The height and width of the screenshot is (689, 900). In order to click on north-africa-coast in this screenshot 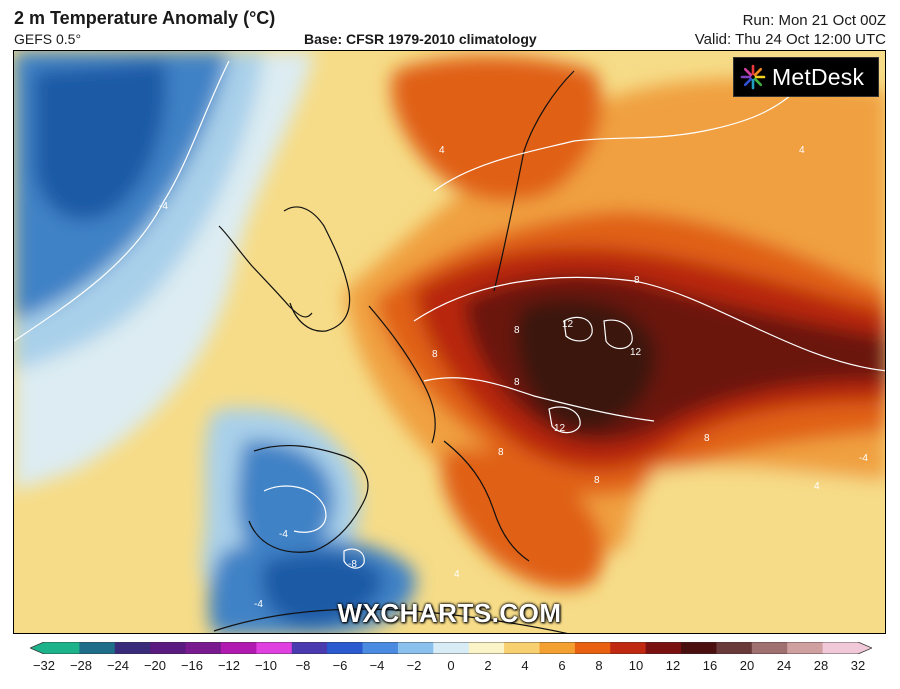, I will do `click(390, 620)`.